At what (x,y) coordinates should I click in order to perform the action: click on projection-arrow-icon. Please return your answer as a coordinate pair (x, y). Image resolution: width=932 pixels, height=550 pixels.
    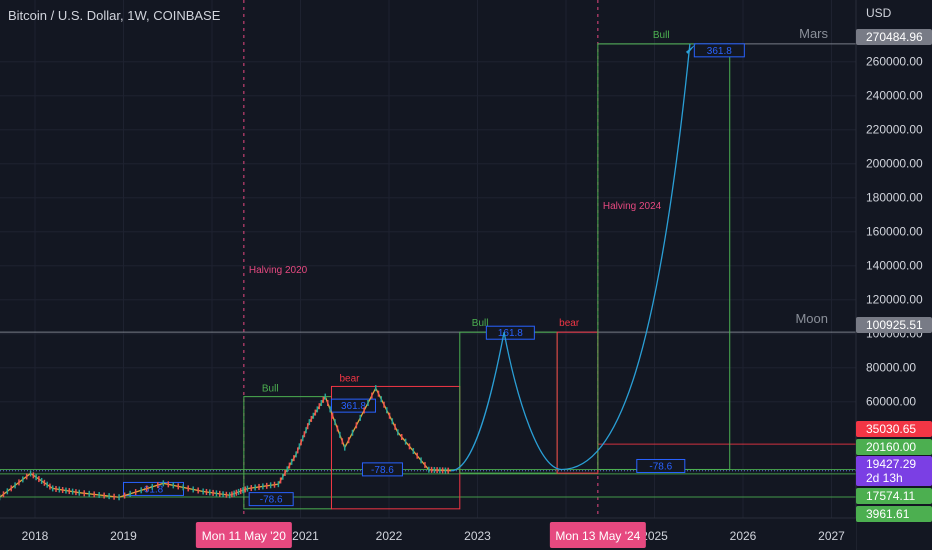
    Looking at the image, I should click on (690, 48).